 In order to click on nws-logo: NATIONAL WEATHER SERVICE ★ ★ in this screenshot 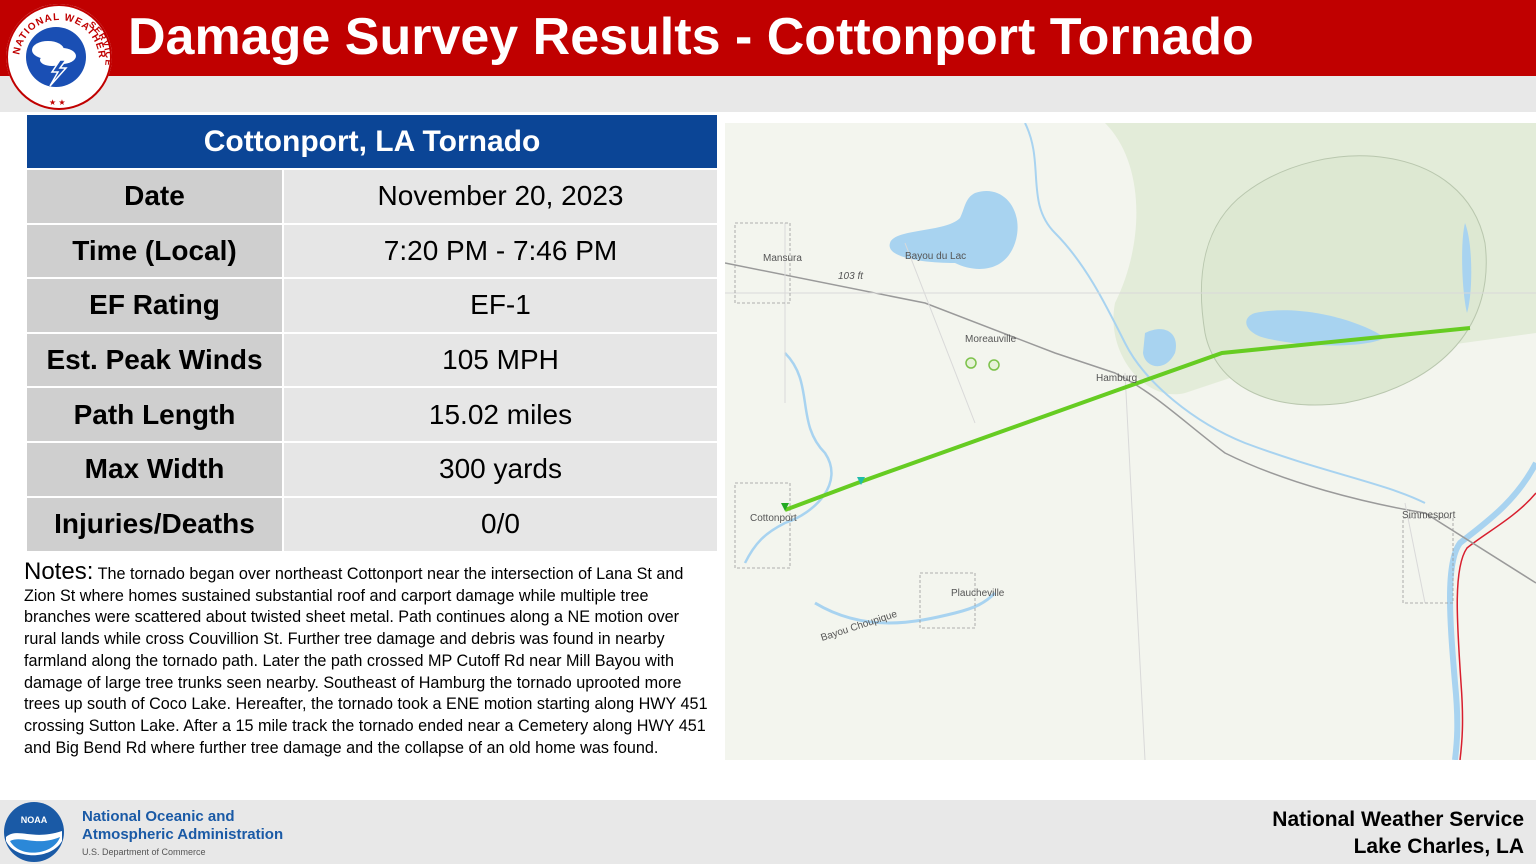, I will do `click(59, 57)`.